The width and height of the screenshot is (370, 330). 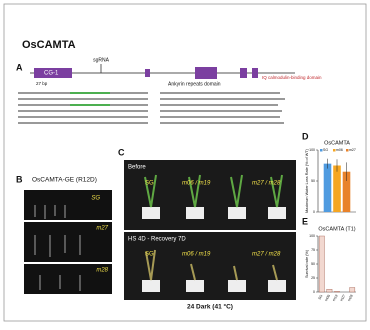 What do you see at coordinates (42, 83) in the screenshot?
I see `start-label: 27 bp` at bounding box center [42, 83].